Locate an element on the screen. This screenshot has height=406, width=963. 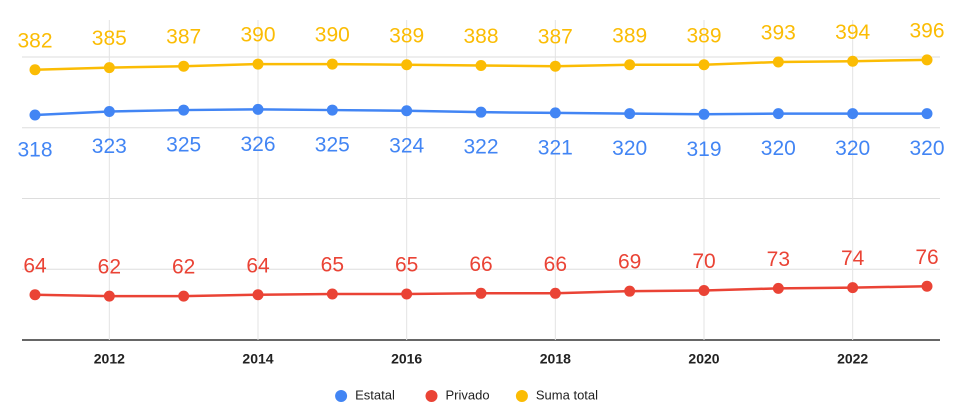
legend-label: Suma total is located at coordinates (567, 394).